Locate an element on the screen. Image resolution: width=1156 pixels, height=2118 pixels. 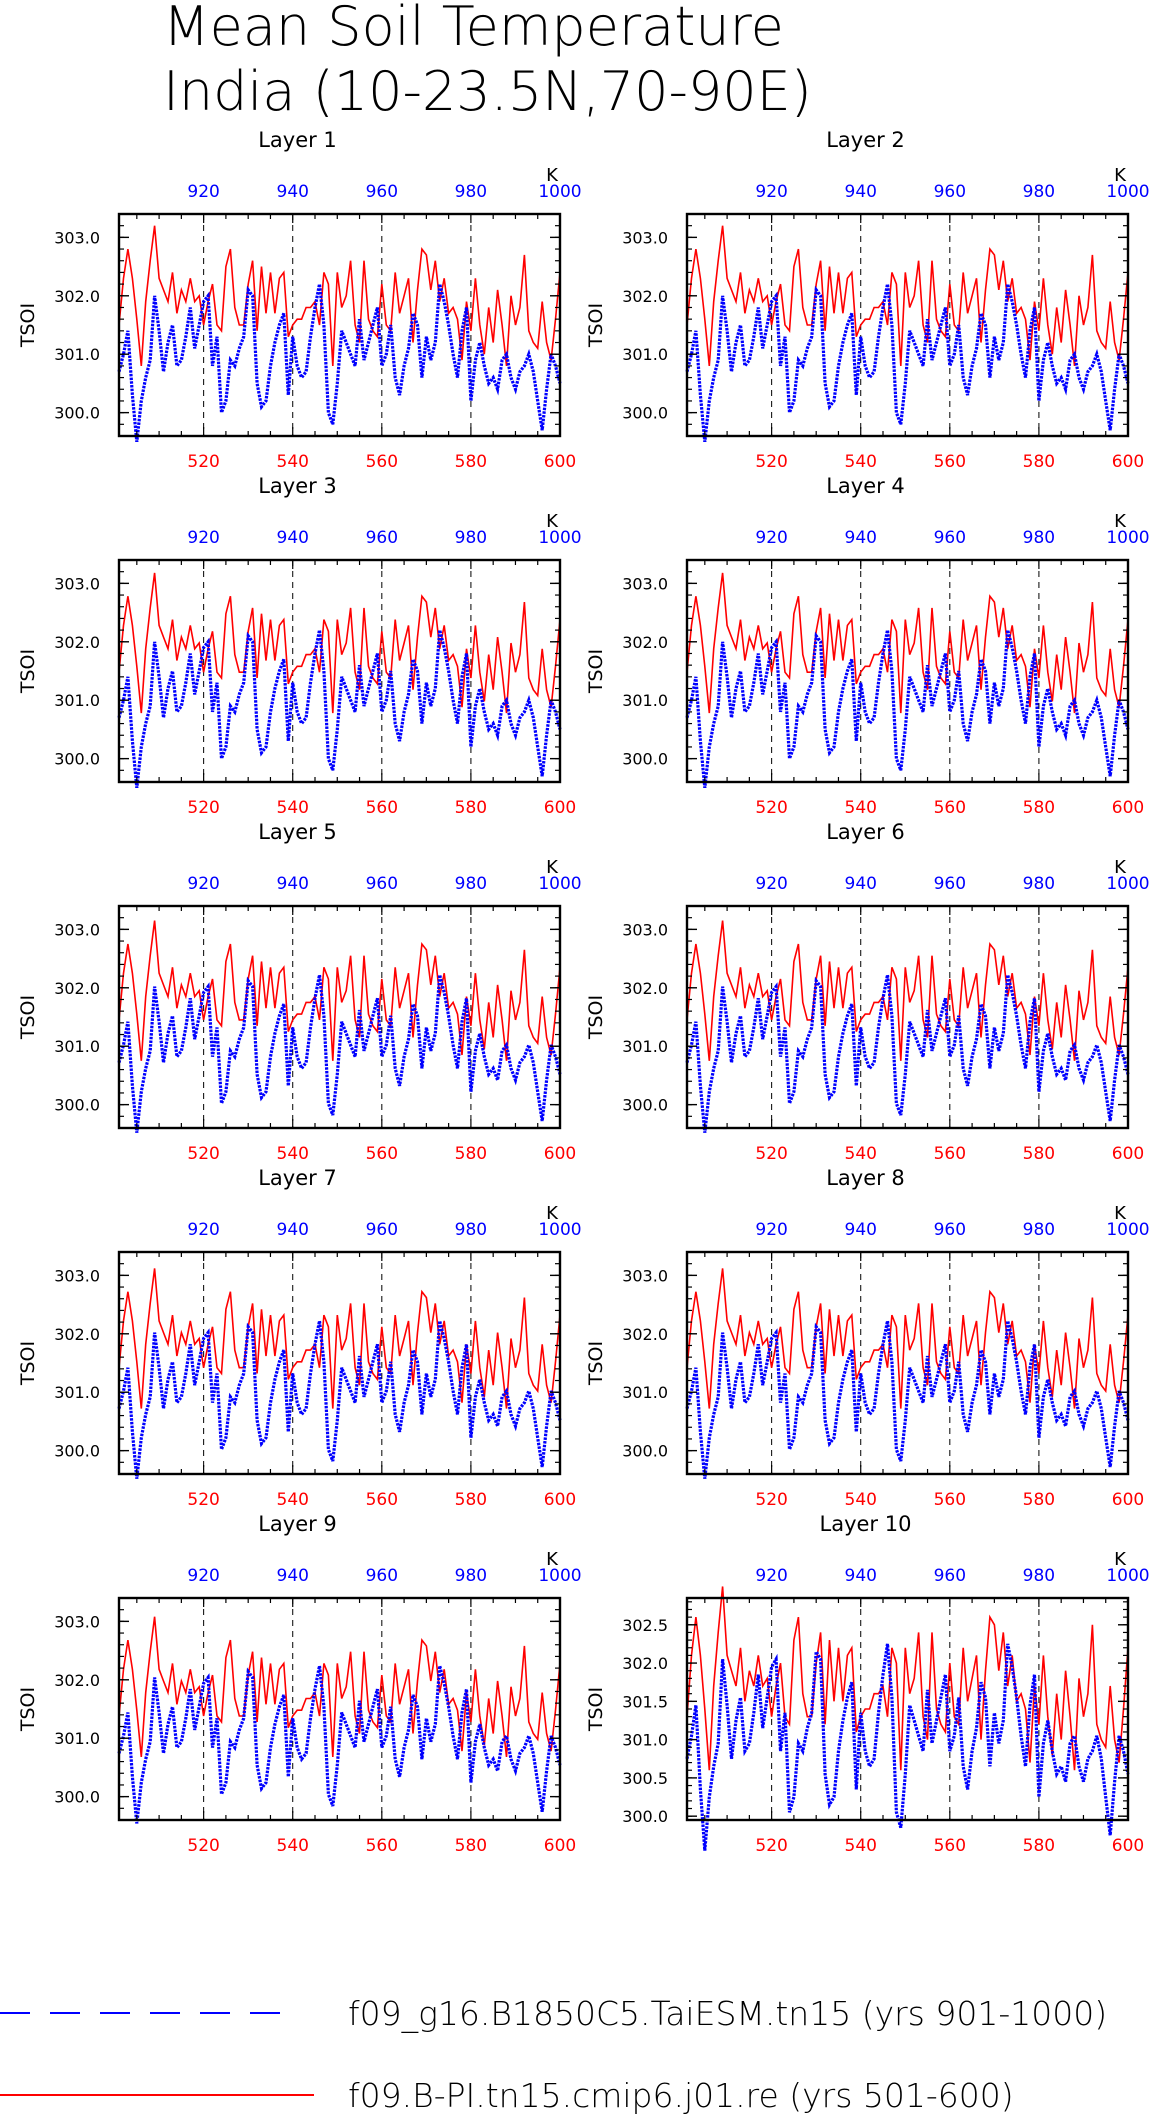
panel-title: Layer 10 is located at coordinates (866, 1524).